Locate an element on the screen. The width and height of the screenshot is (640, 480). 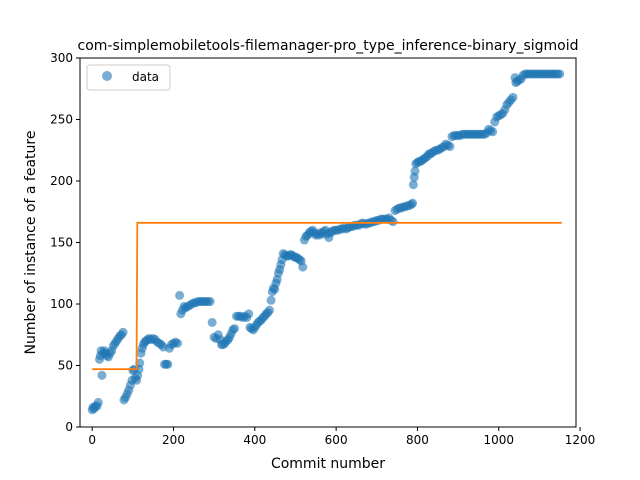
x-tick-label: 800 is located at coordinates (417, 440).